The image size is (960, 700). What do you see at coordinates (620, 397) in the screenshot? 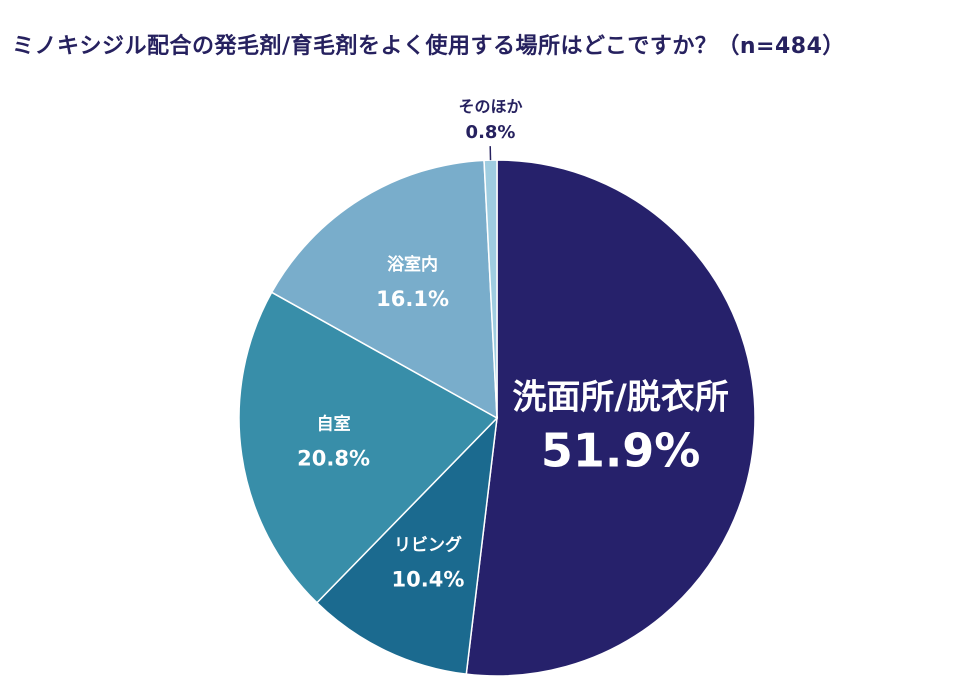
I see `slice-category-label: 洗面所/脱衣所` at bounding box center [620, 397].